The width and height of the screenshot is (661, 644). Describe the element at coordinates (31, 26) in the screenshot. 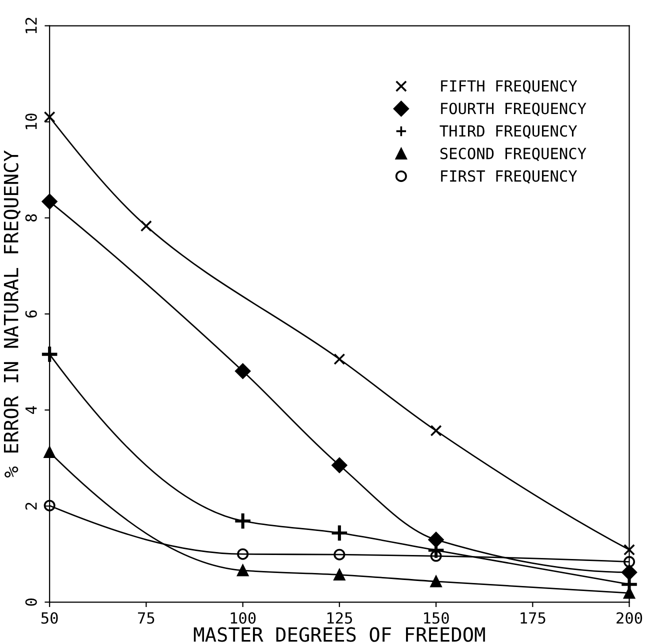

I see `y-tick-label: 12` at that location.